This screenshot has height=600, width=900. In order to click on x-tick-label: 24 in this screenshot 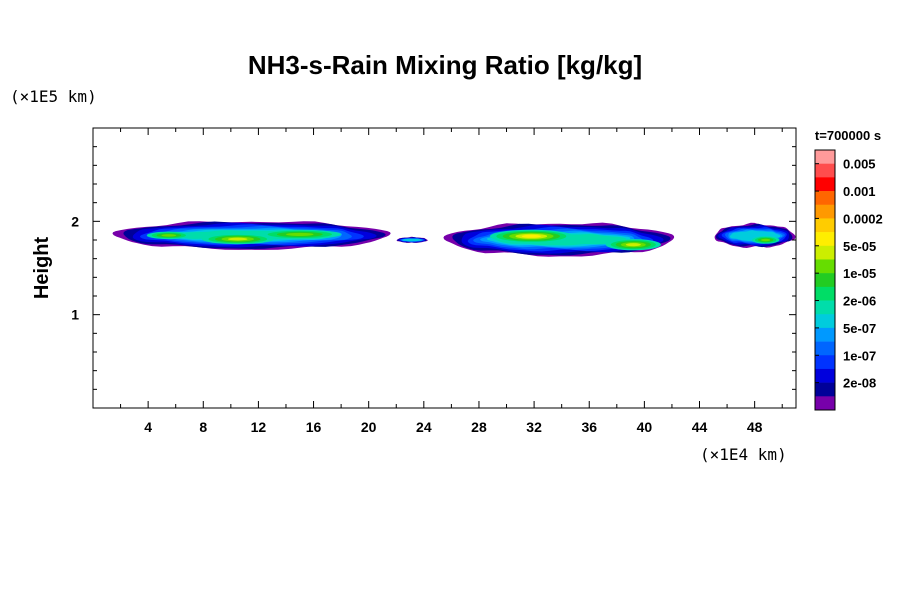, I will do `click(424, 427)`.